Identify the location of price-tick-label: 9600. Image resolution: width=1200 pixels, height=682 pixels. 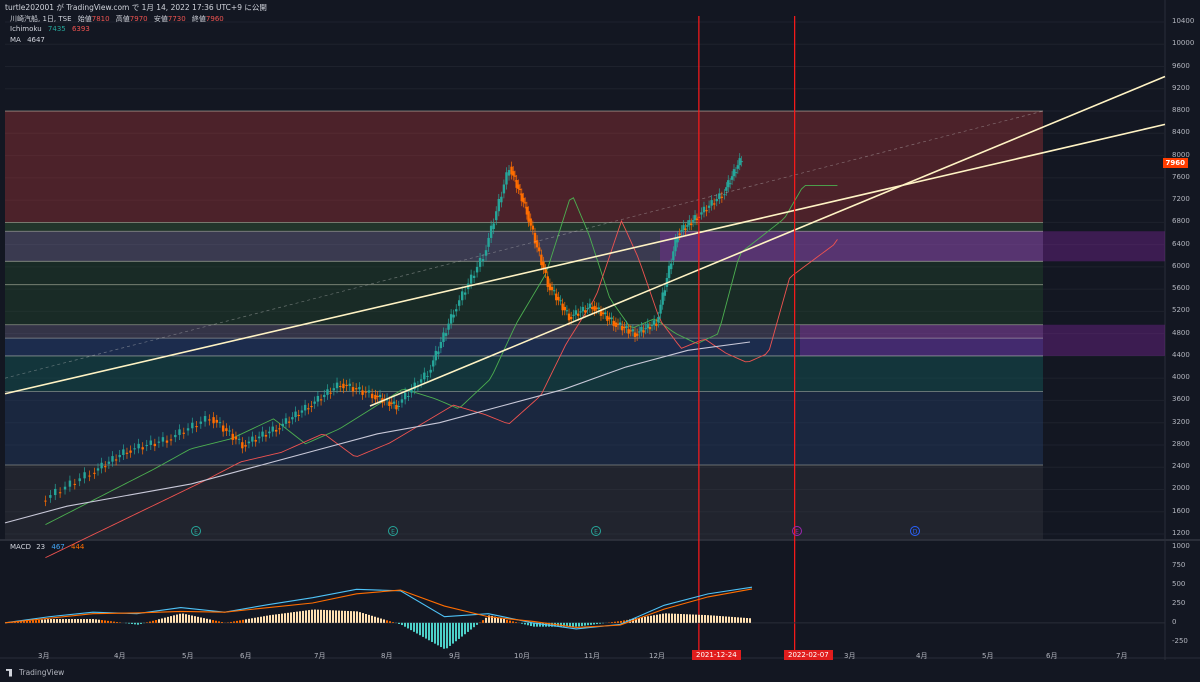
(1181, 65).